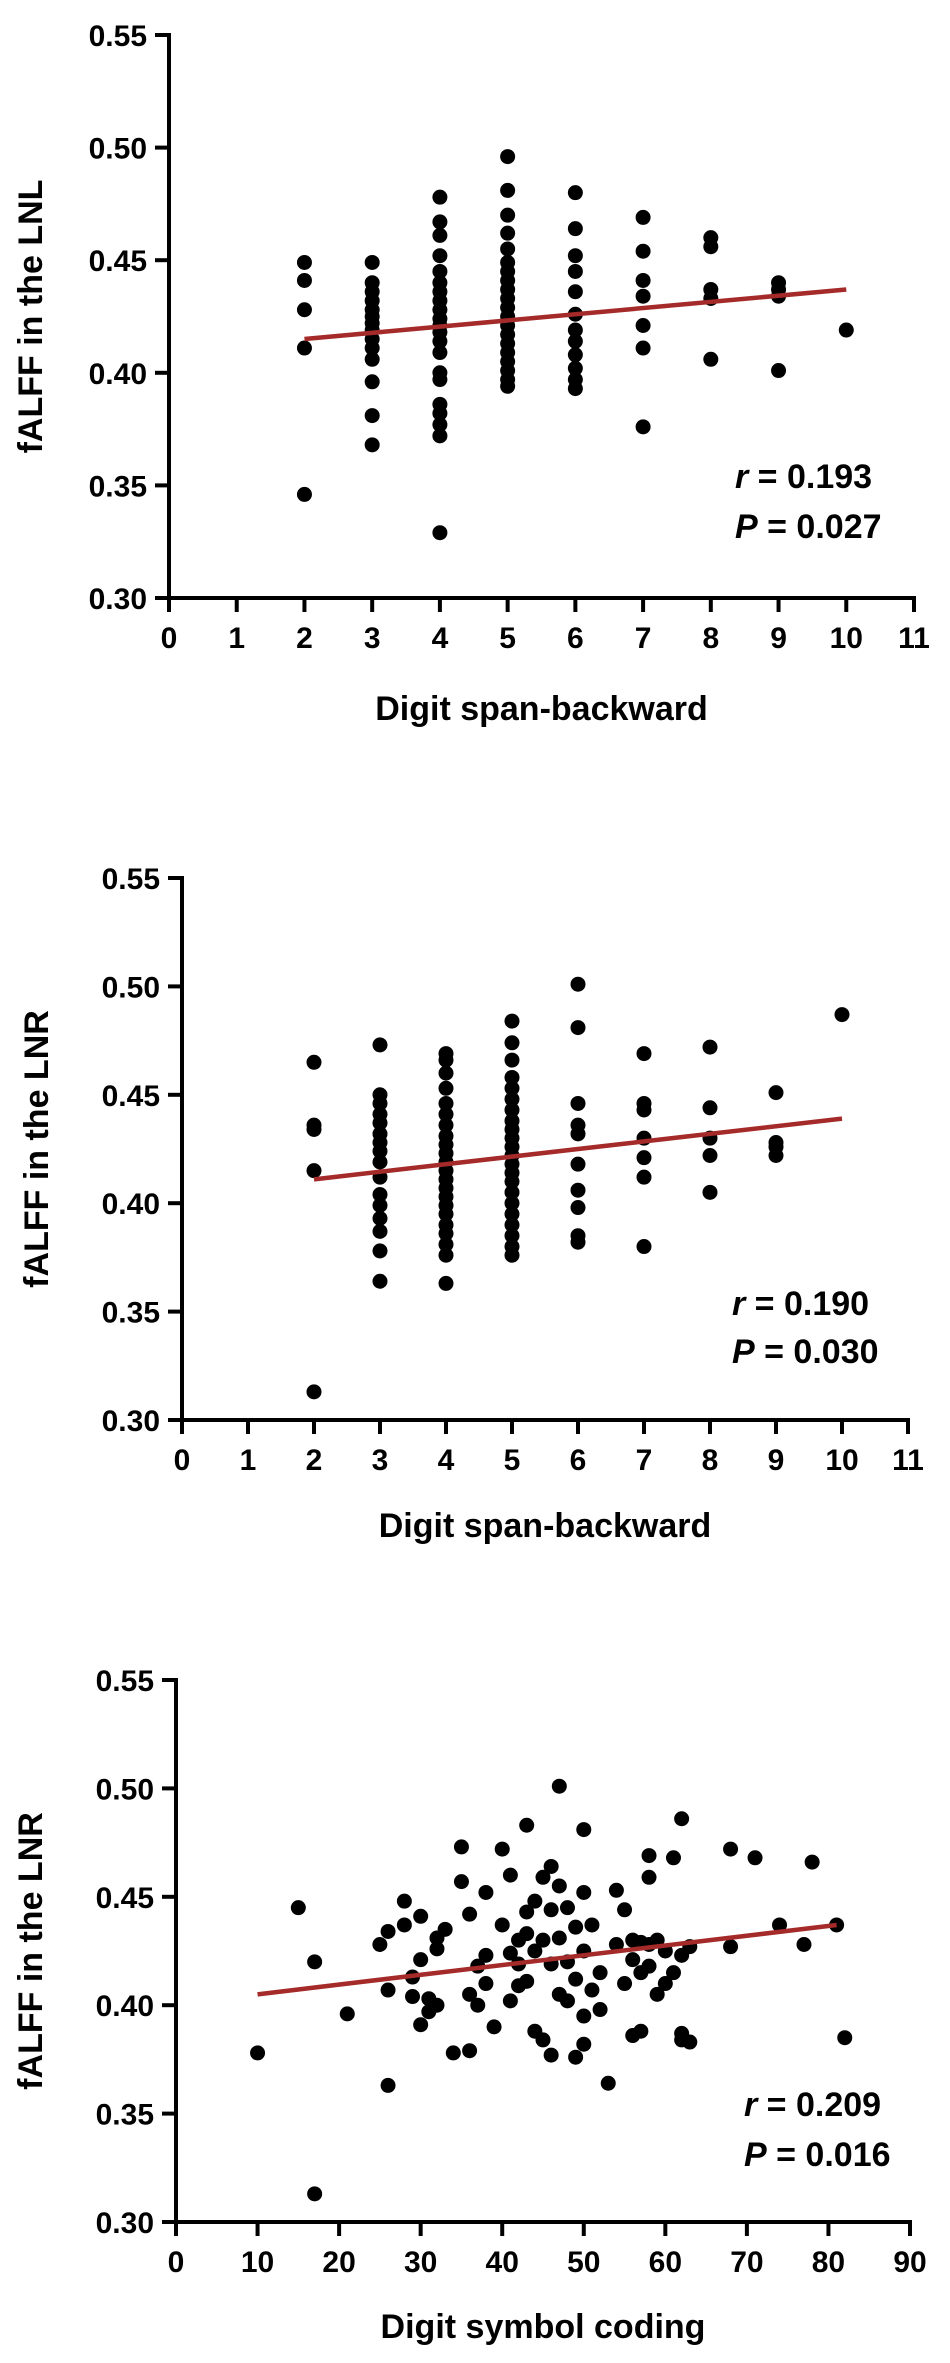 The image size is (950, 2363). What do you see at coordinates (543, 2327) in the screenshot?
I see `x-axis-label: Digit symbol coding` at bounding box center [543, 2327].